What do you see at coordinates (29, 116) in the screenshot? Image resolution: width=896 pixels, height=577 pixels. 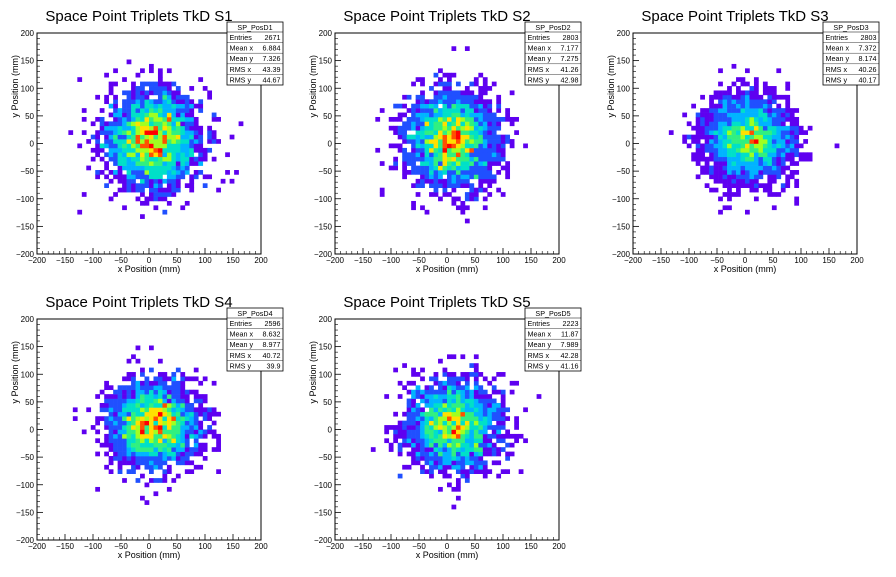 I see `y-tick-label: 50` at bounding box center [29, 116].